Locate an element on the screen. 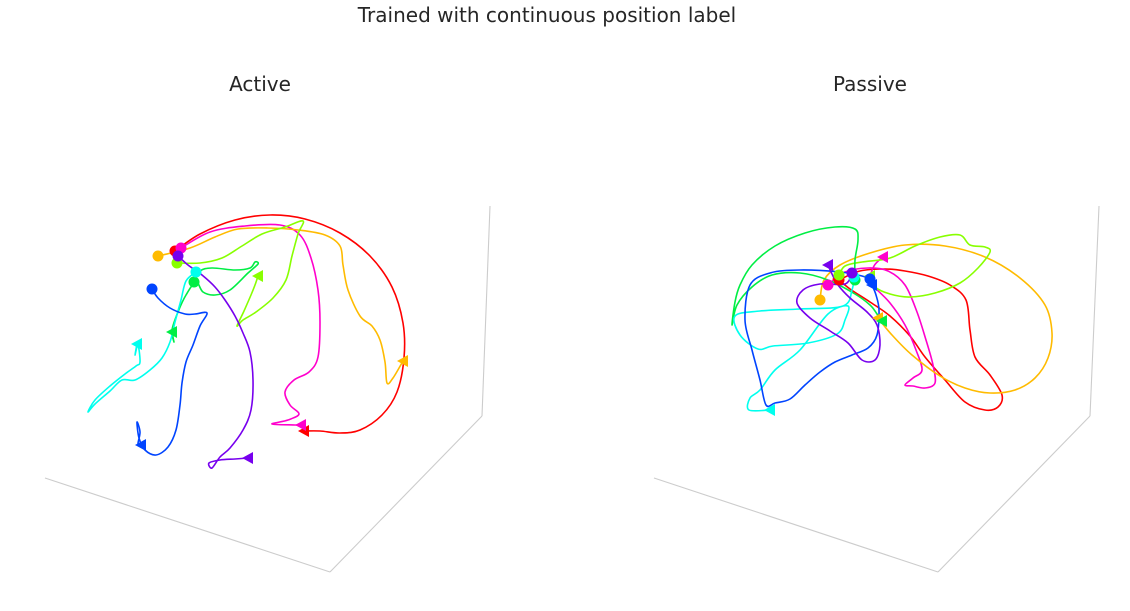  trajectories-active is located at coordinates (247, 341).